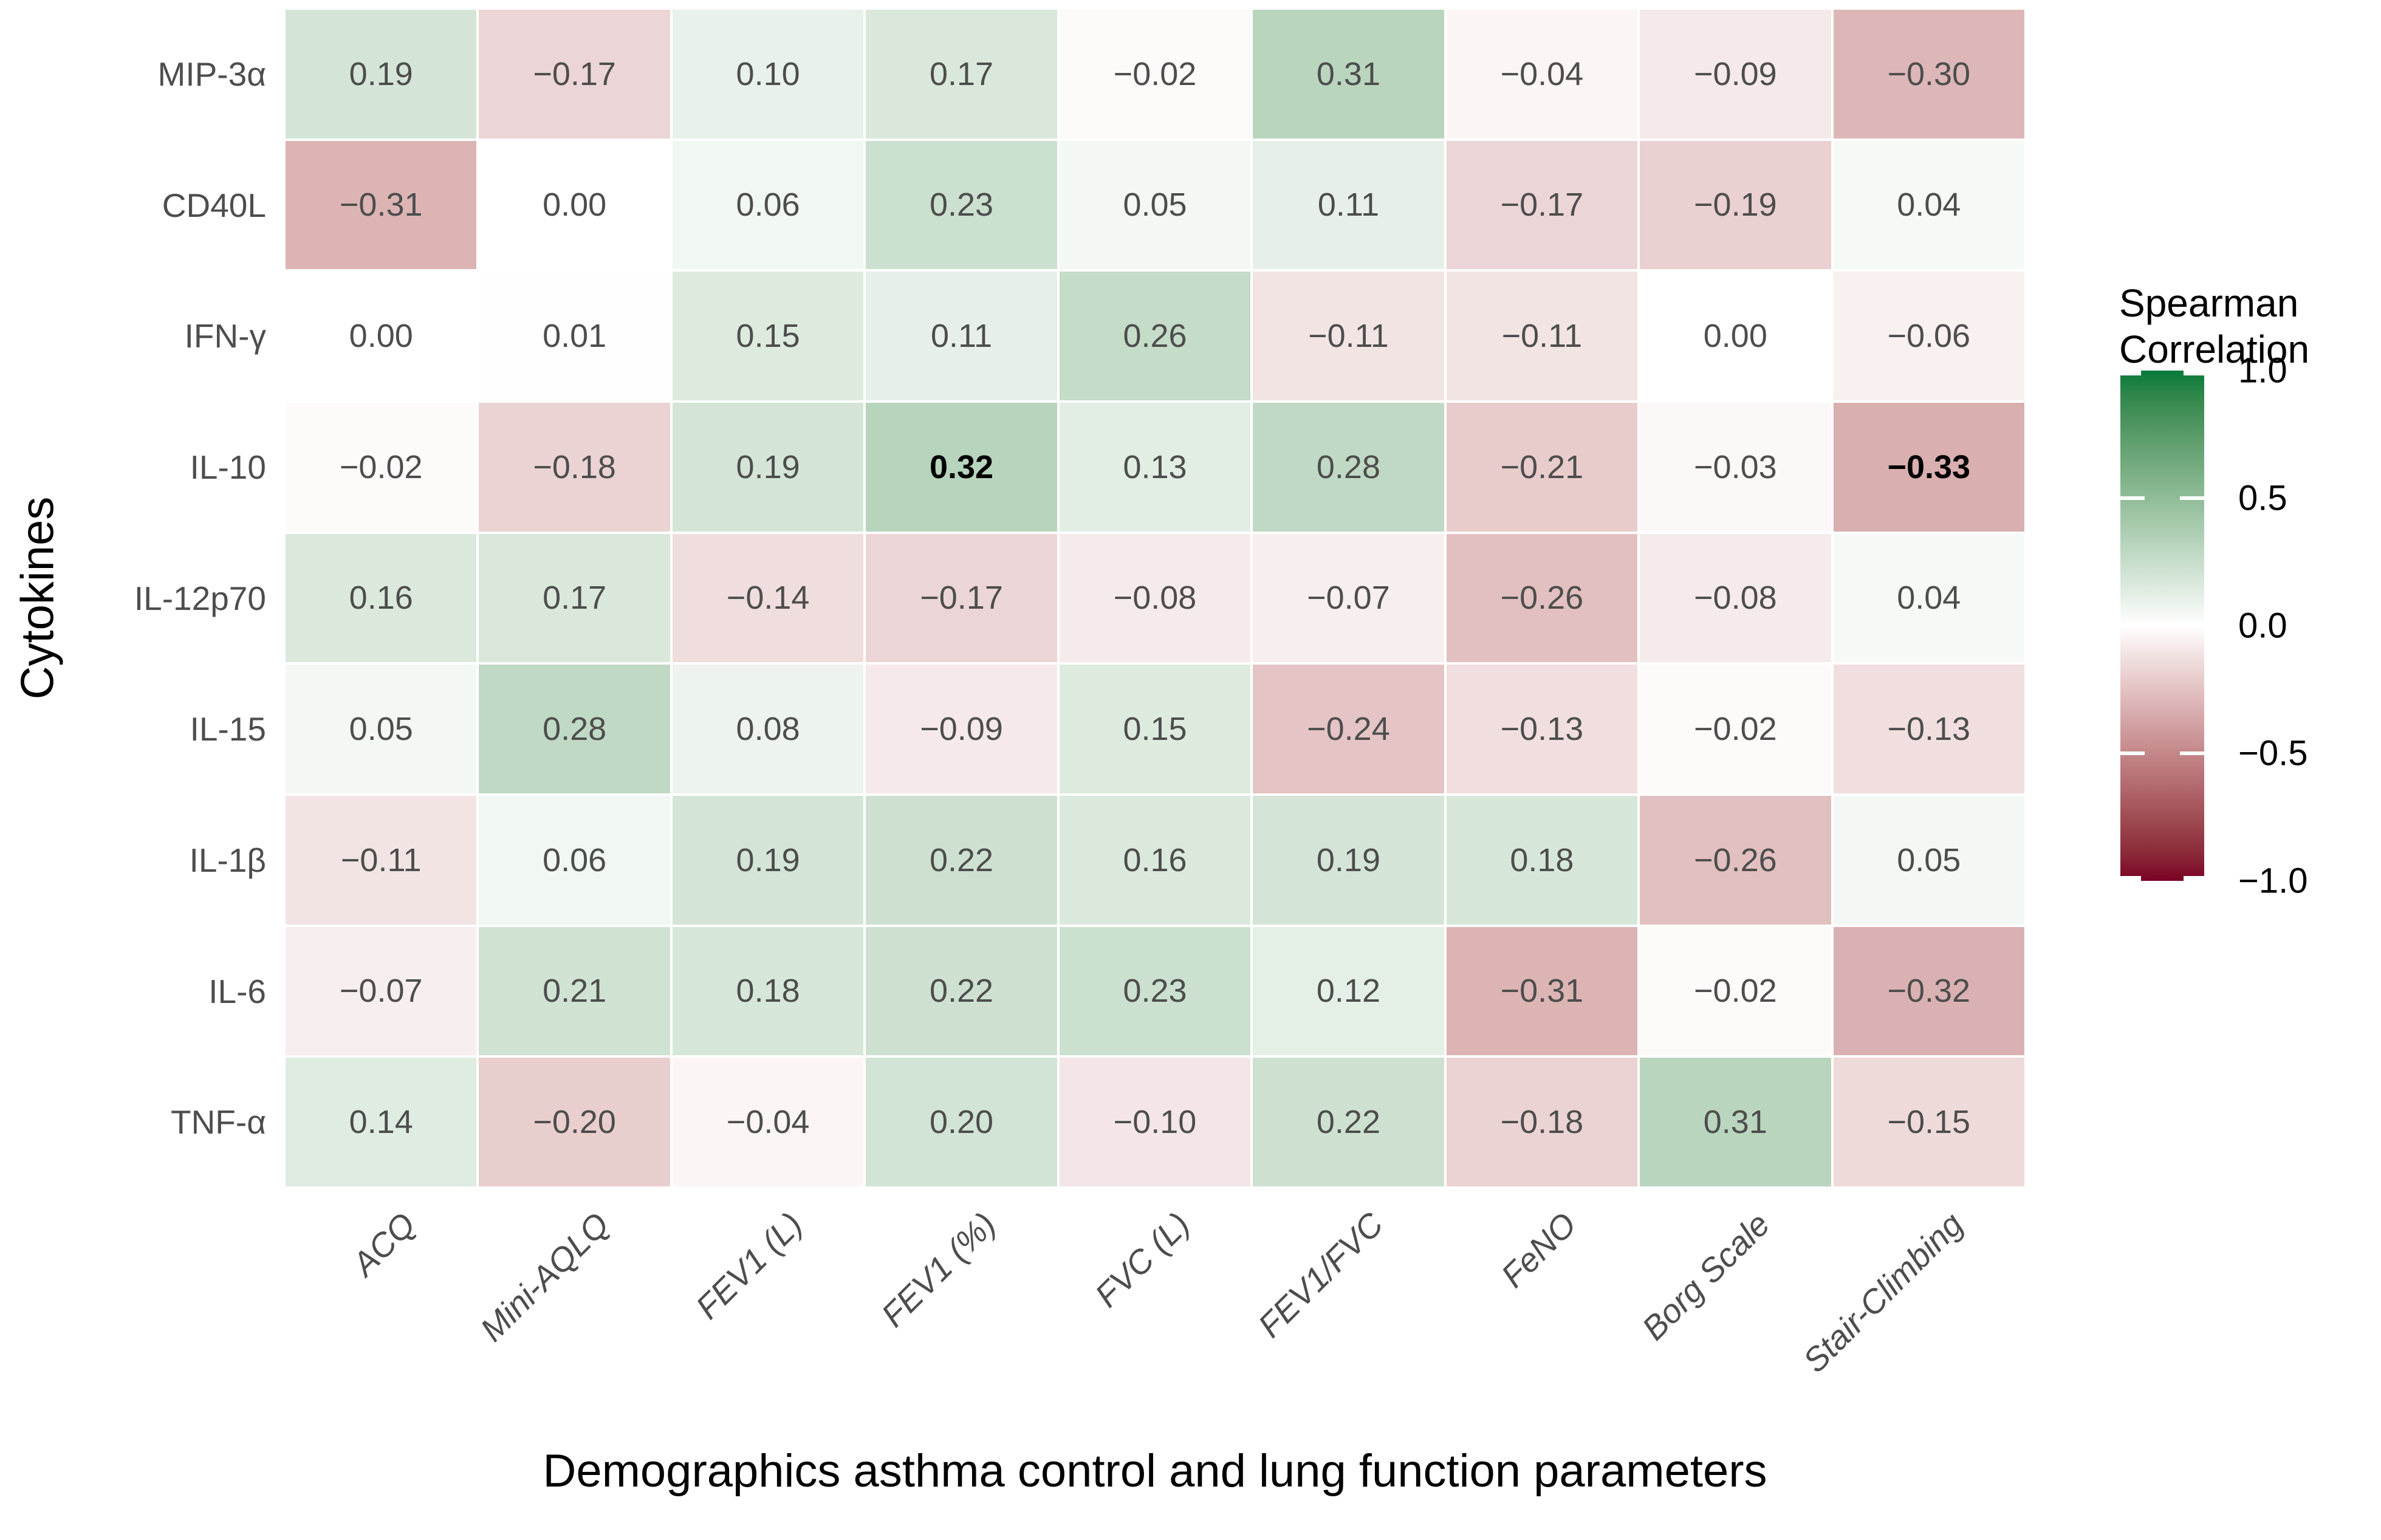  I want to click on x-tick-label: Stair-Climbing, so click(1883, 1292).